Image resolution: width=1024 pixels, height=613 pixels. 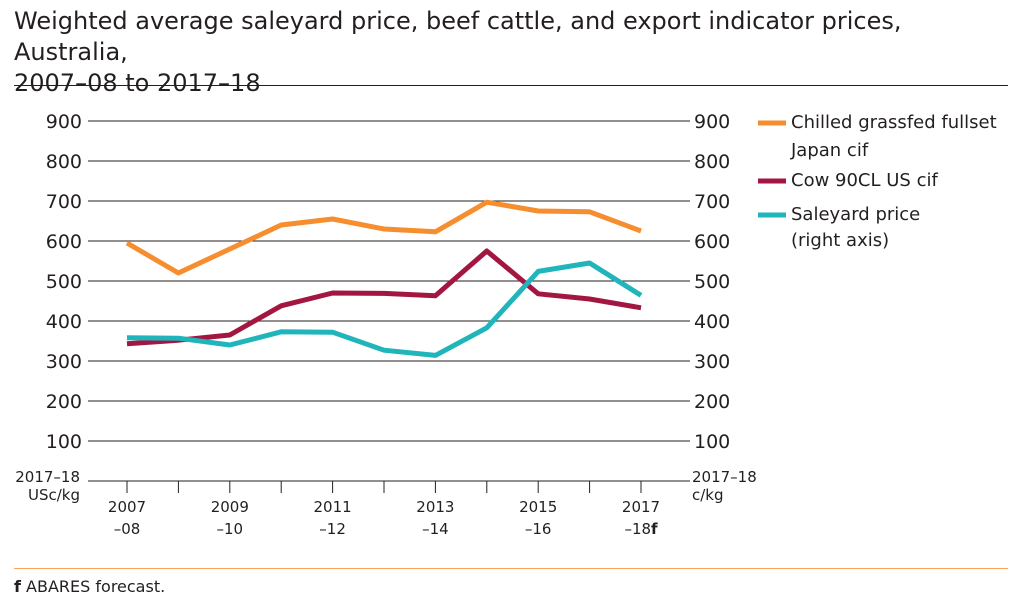 What do you see at coordinates (712, 202) in the screenshot?
I see `y-tick-label-right: 700` at bounding box center [712, 202].